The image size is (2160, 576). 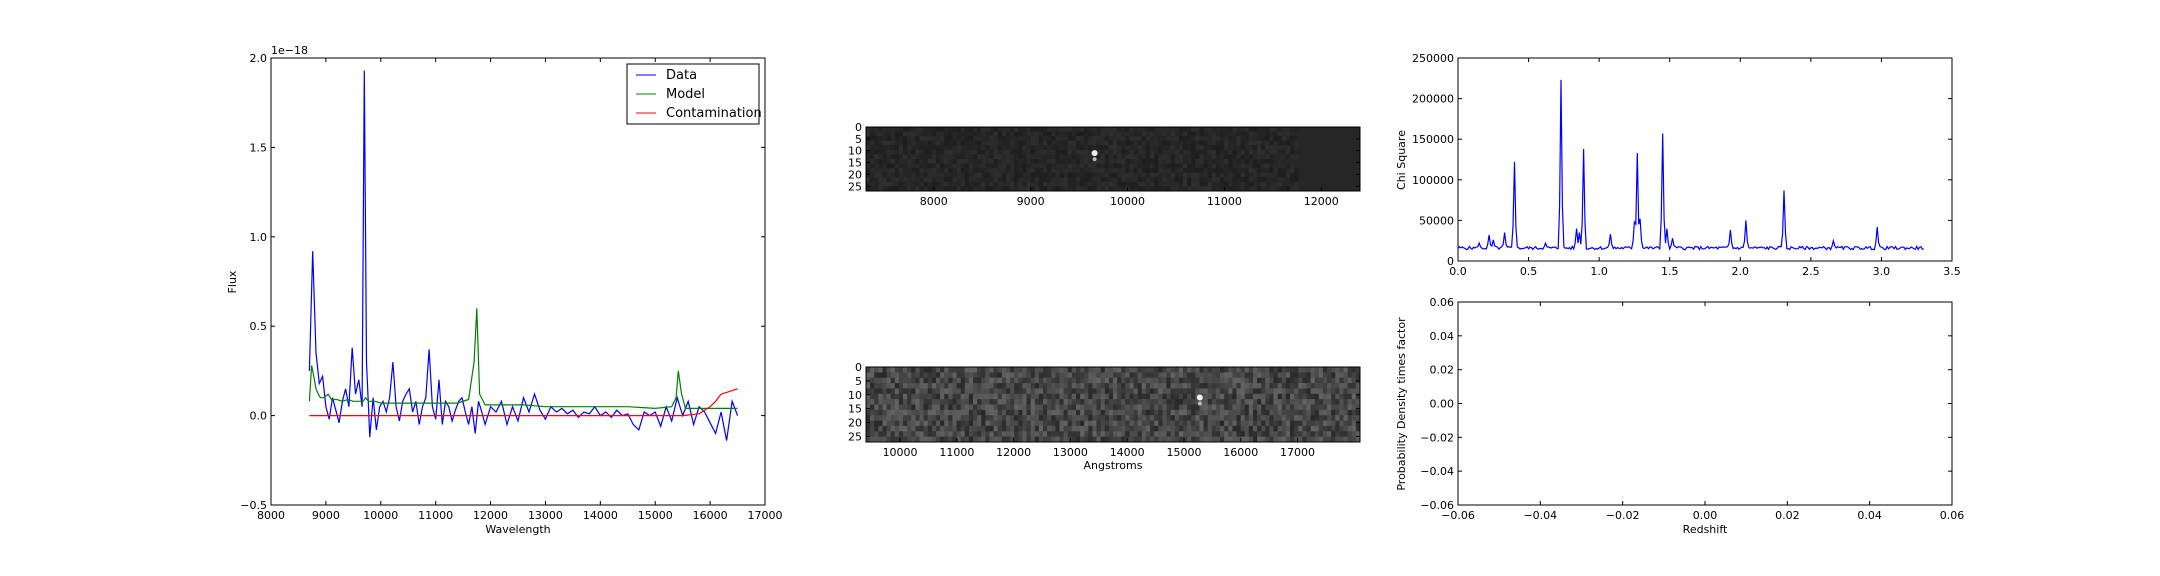 I want to click on y-tick-label: 100000, so click(x=1433, y=180).